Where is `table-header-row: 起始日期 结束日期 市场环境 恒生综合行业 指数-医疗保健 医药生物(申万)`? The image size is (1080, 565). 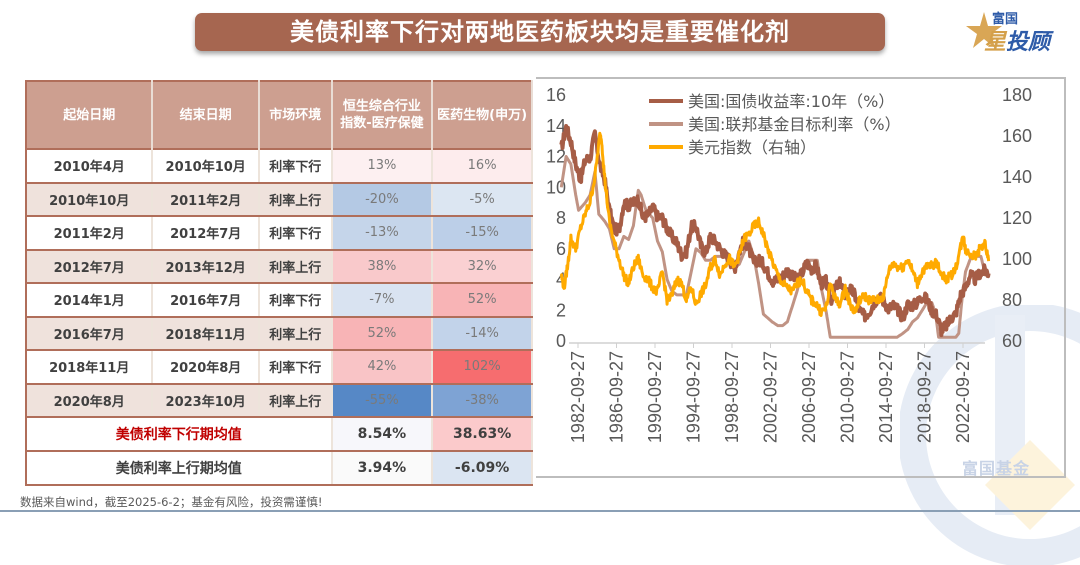 table-header-row: 起始日期 结束日期 市场环境 恒生综合行业 指数-医疗保健 医药生物(申万) is located at coordinates (279, 115).